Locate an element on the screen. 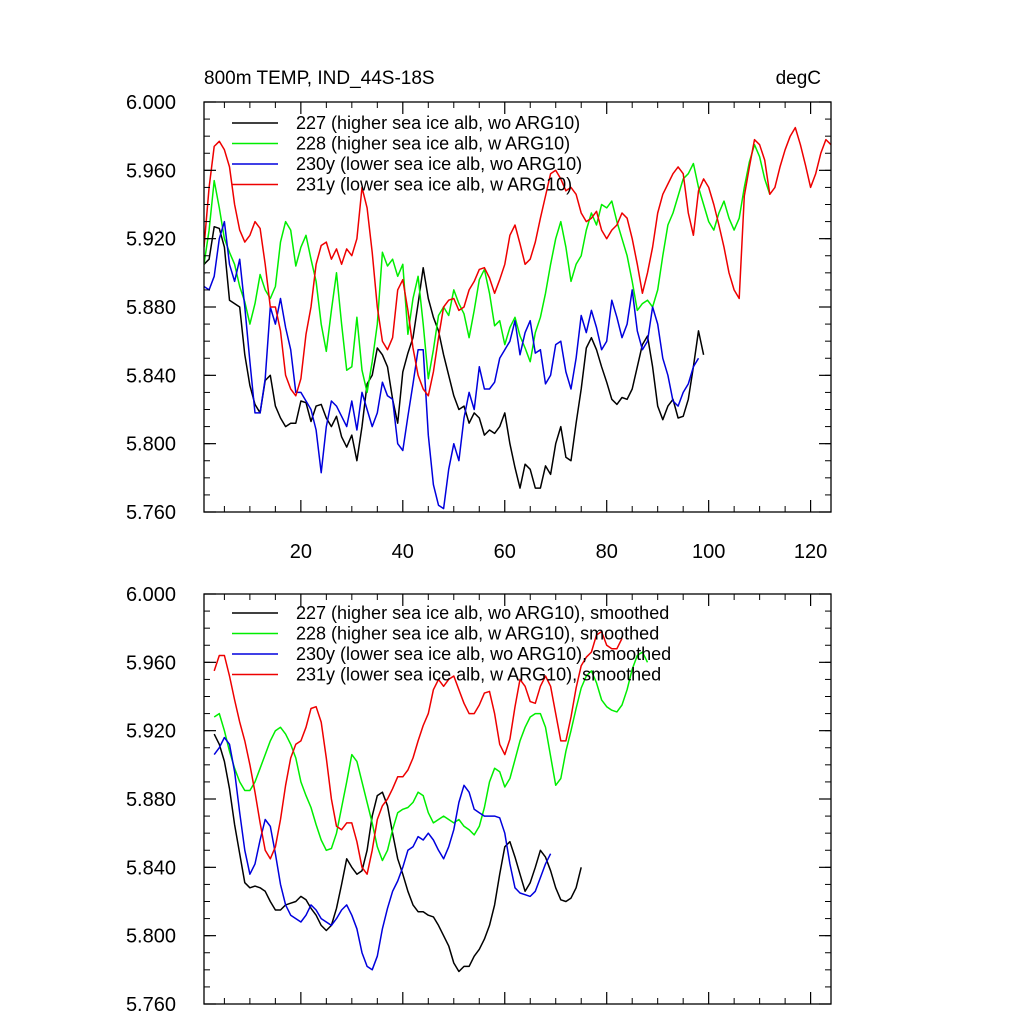  legend-label: 230y (lower sea ice alb, wo ARG10) is located at coordinates (439, 164).